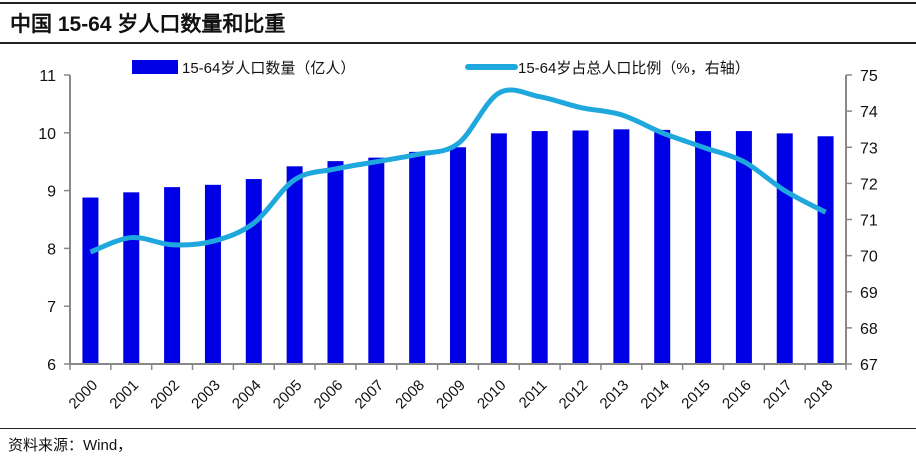  What do you see at coordinates (869, 257) in the screenshot?
I see `right-tick-label: 70` at bounding box center [869, 257].